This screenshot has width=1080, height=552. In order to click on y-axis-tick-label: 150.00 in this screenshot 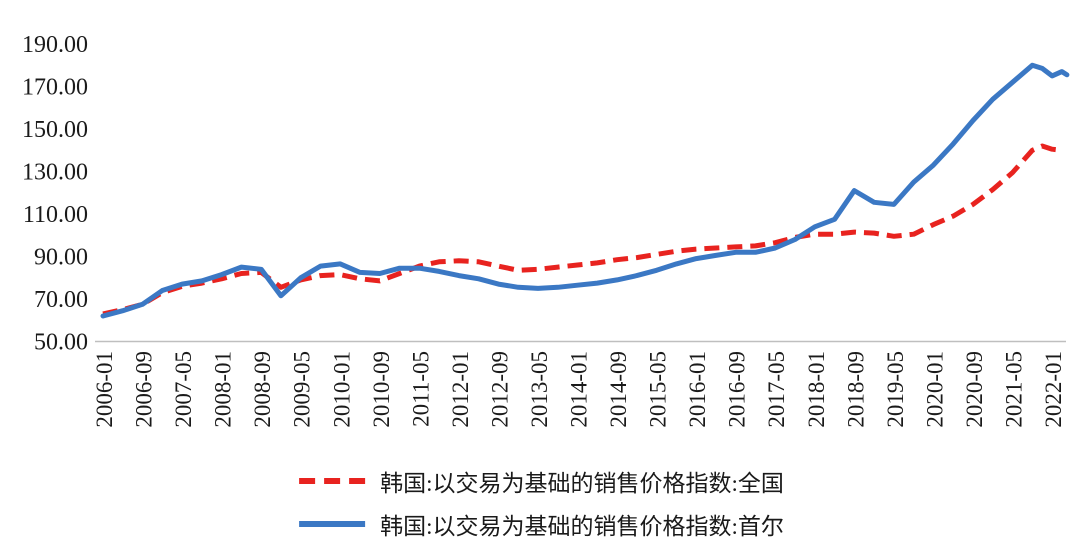, I will do `click(55, 130)`.